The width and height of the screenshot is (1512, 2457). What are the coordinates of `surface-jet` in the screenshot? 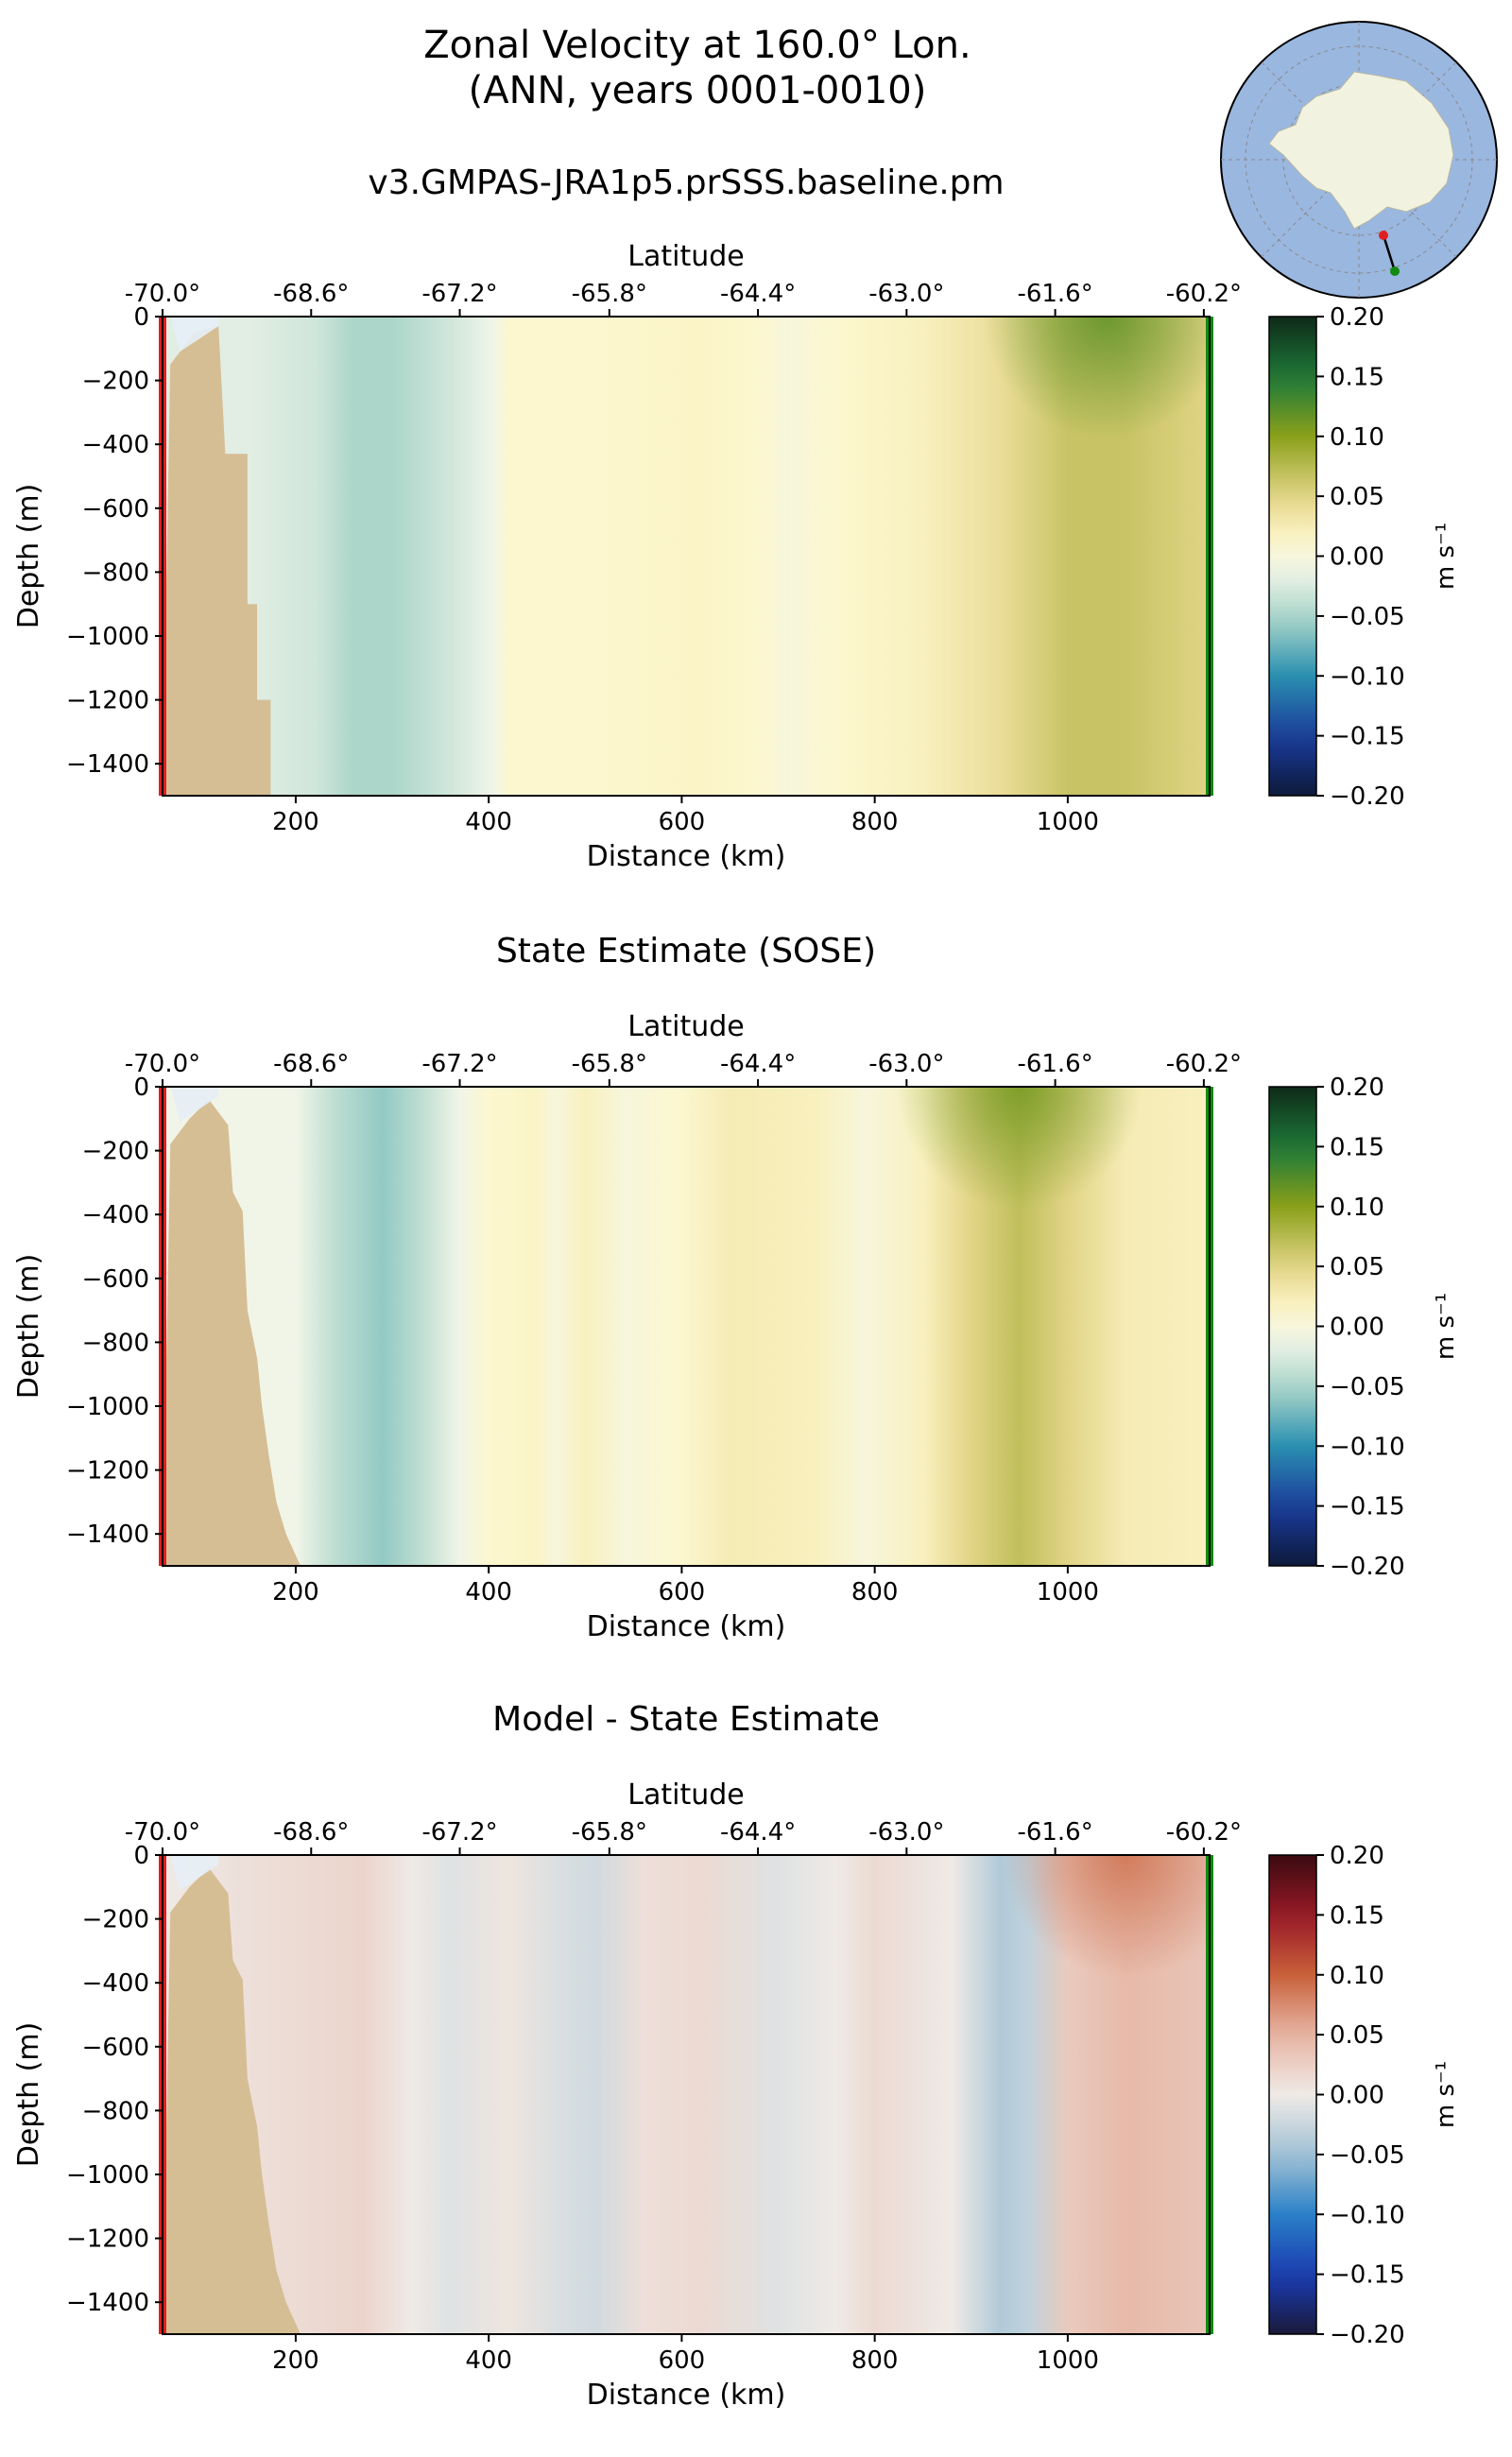 It's located at (686, 411).